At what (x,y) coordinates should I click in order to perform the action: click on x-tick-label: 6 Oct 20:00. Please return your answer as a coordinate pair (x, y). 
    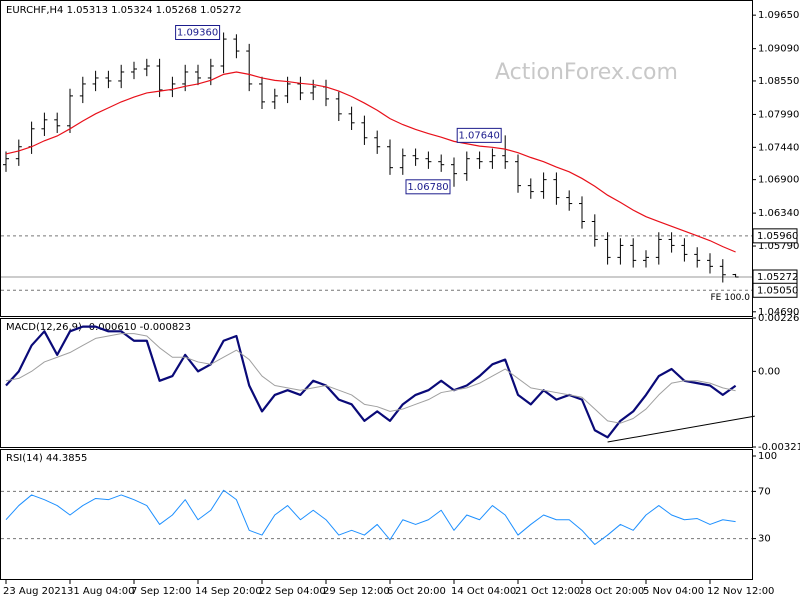
    Looking at the image, I should click on (416, 591).